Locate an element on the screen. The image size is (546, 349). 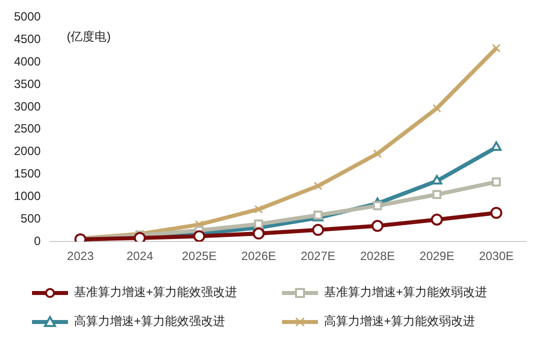
x-tick-label: 2024 is located at coordinates (140, 256).